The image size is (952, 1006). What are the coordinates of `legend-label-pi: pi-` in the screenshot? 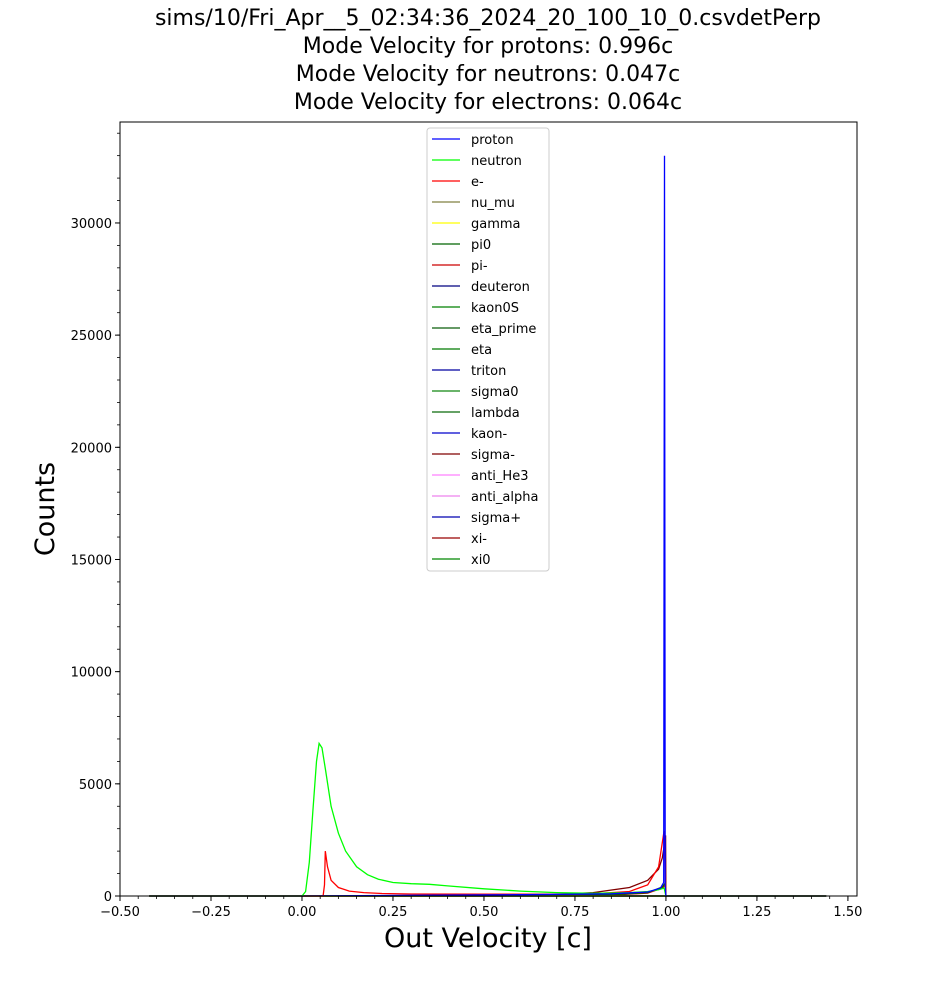 It's located at (479, 266).